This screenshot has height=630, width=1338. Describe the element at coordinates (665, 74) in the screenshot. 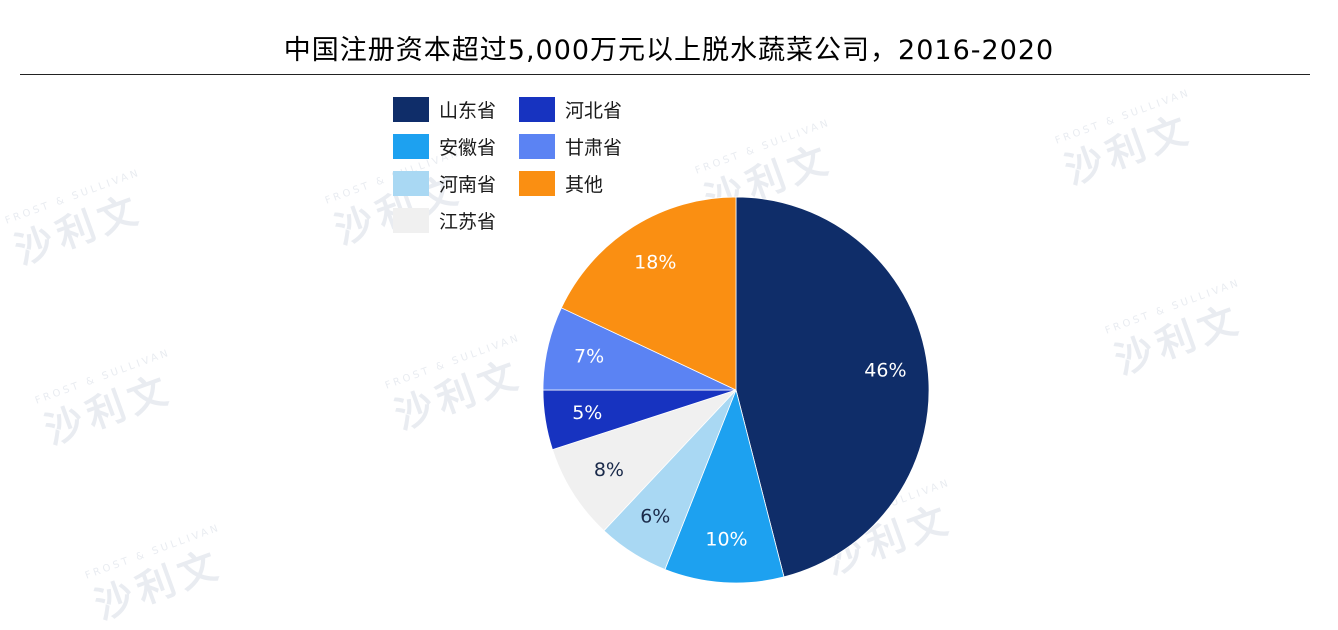

I see `title-divider` at that location.